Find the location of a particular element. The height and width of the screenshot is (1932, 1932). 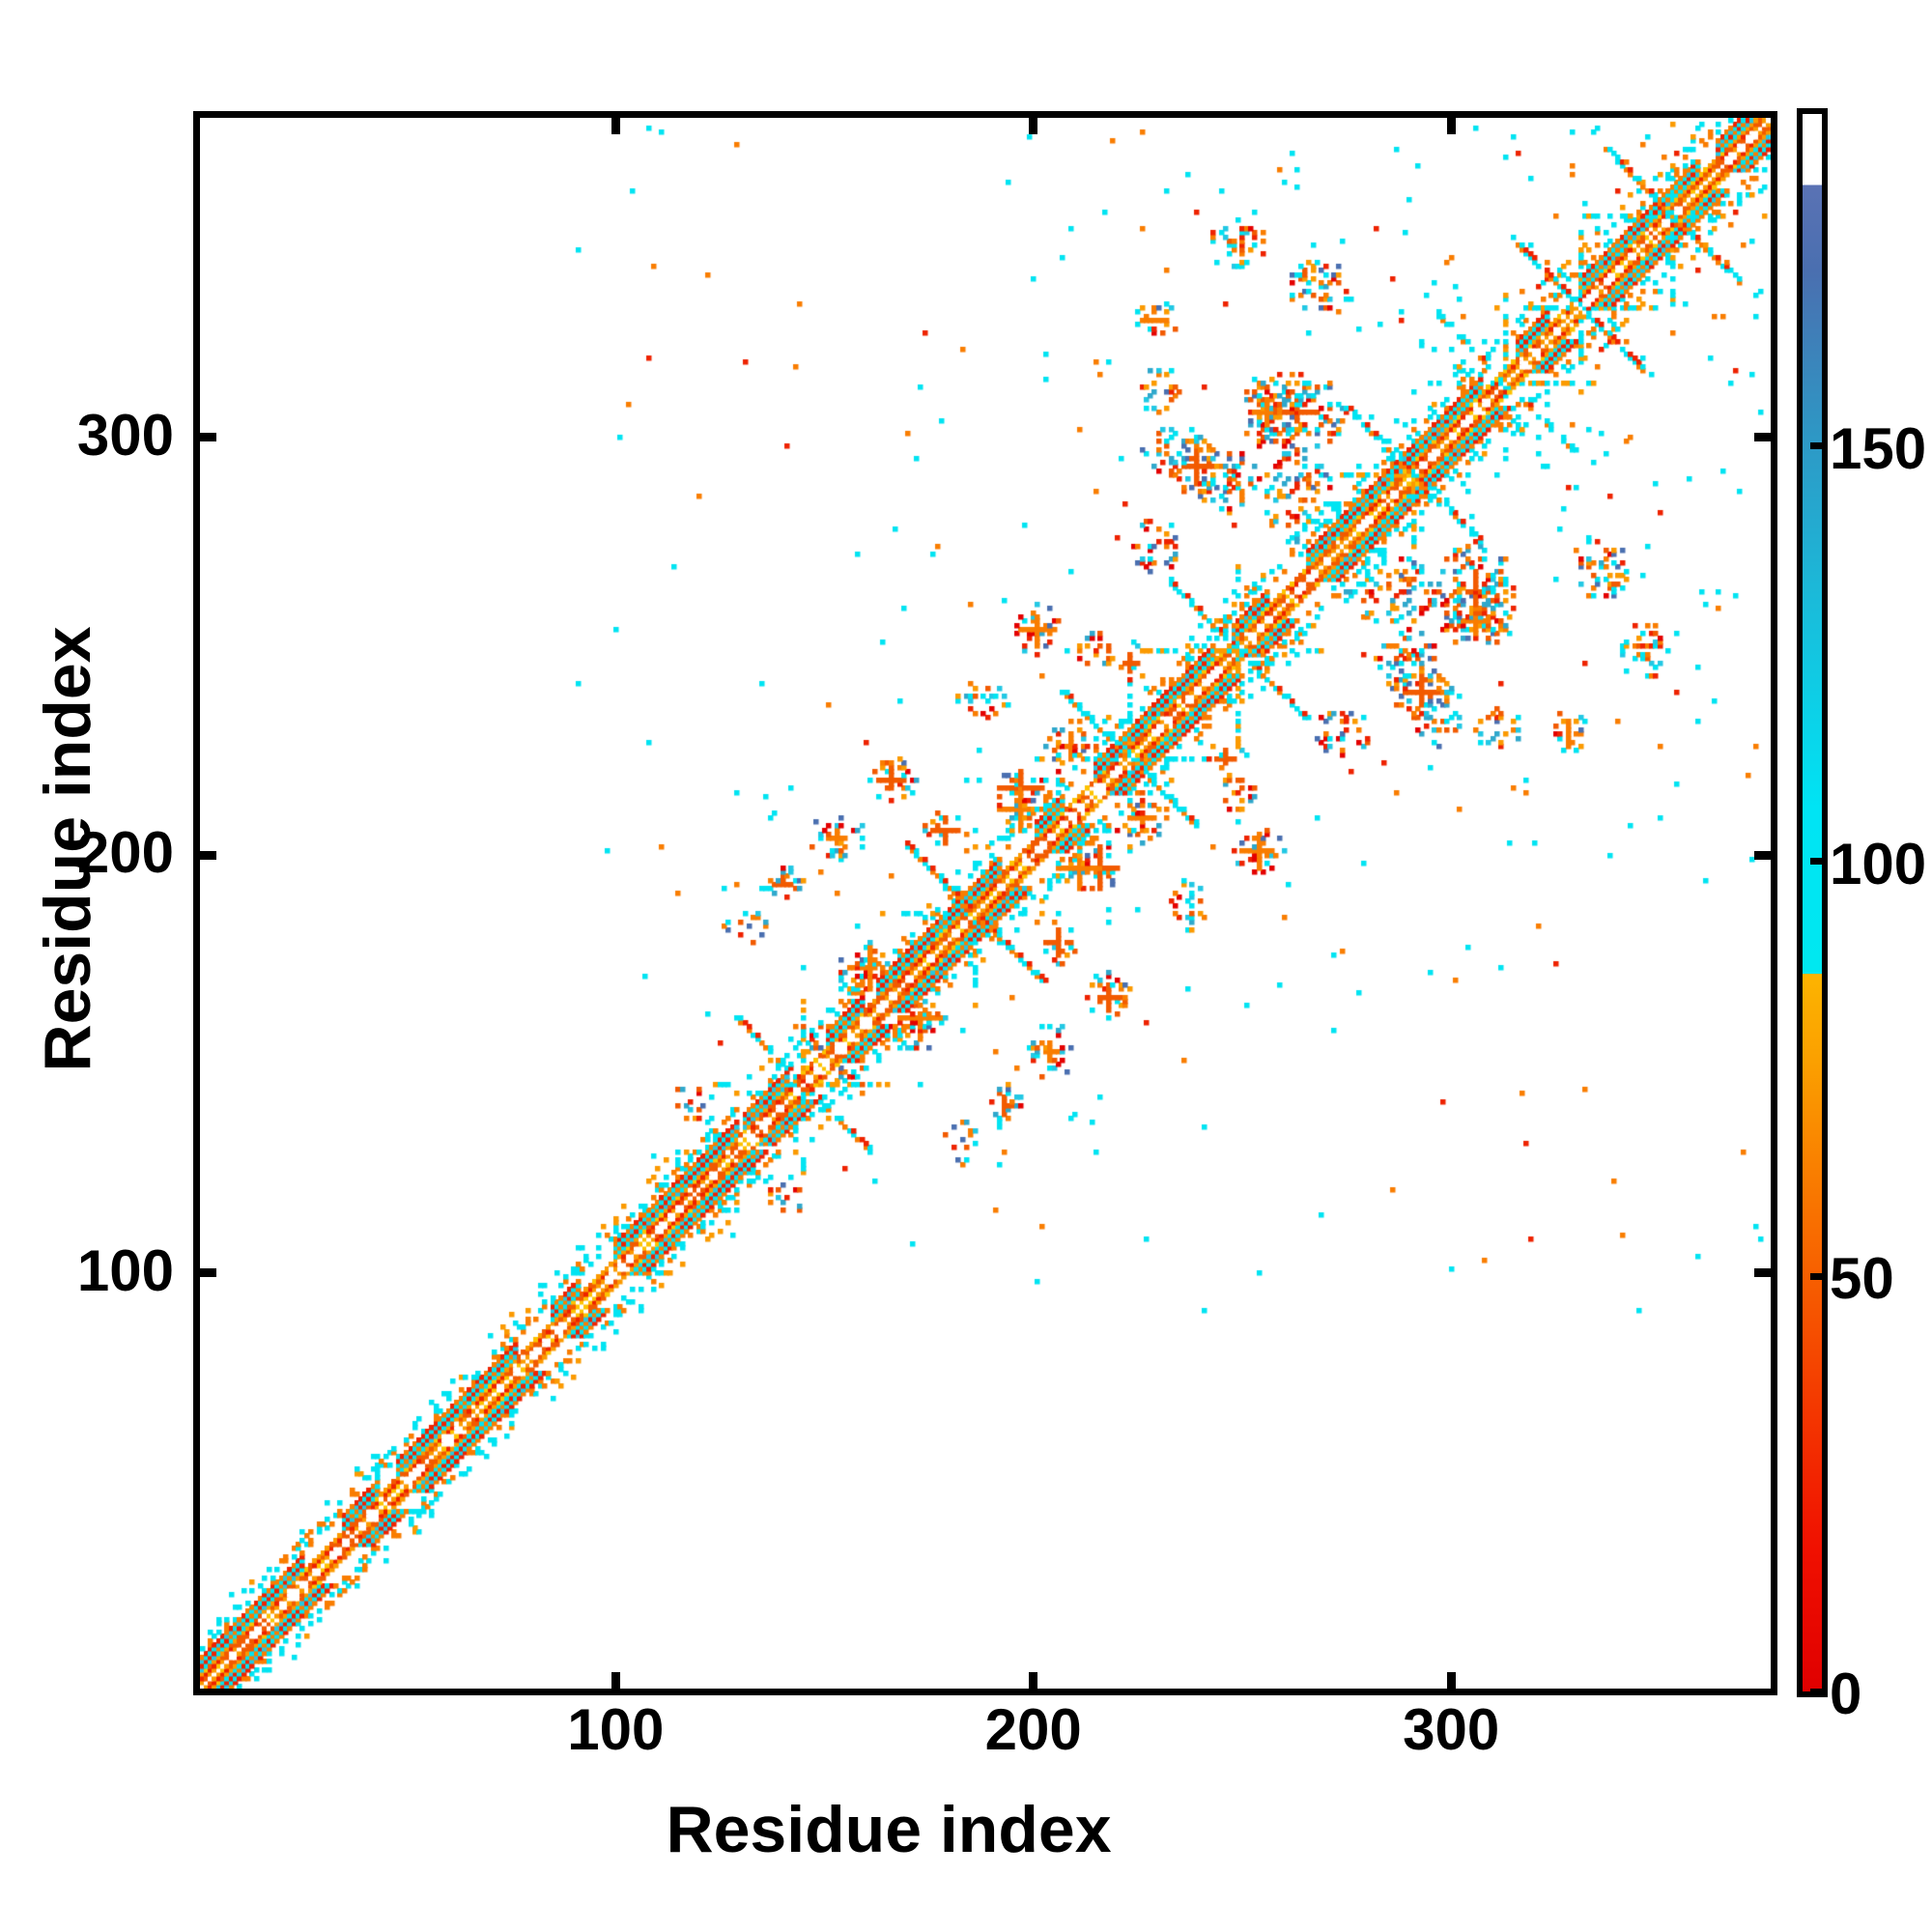

y-tick-label-300: 300 is located at coordinates (125, 435).